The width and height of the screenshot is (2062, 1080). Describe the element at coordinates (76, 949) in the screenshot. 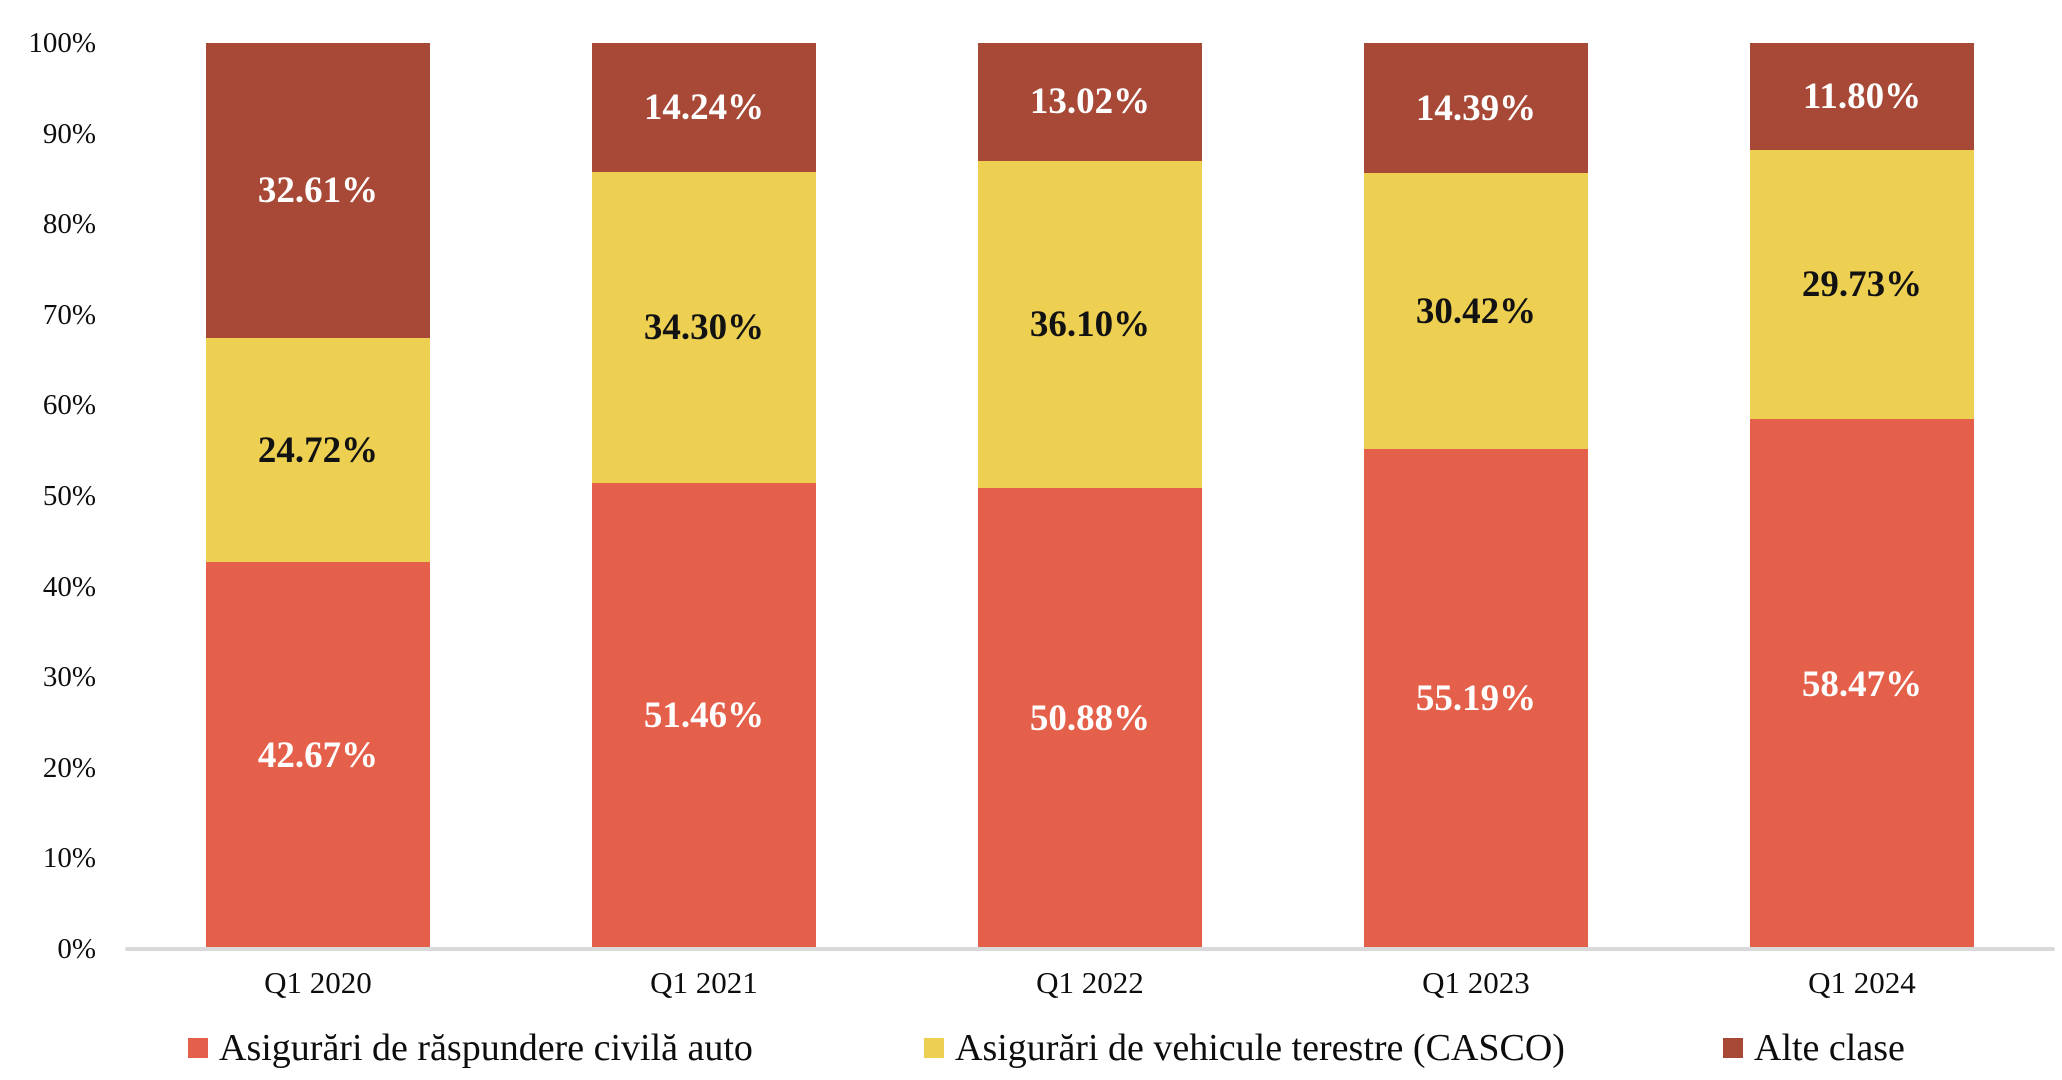

I see `y-axis-tick-label: 0%` at that location.